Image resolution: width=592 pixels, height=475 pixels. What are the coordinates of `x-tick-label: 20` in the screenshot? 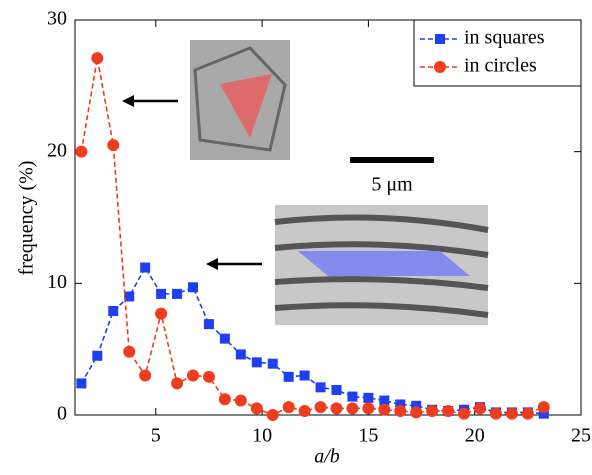 It's located at (475, 436).